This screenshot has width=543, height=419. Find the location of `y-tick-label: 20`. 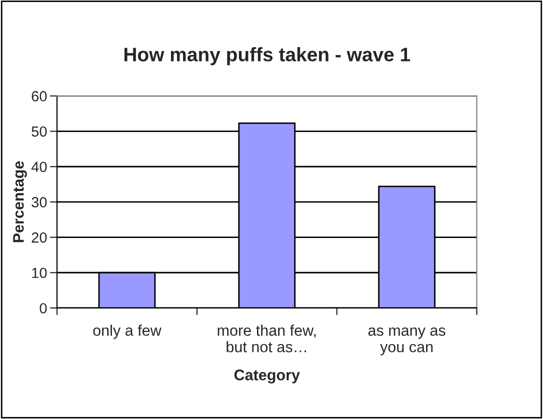

y-tick-label: 20 is located at coordinates (39, 237).